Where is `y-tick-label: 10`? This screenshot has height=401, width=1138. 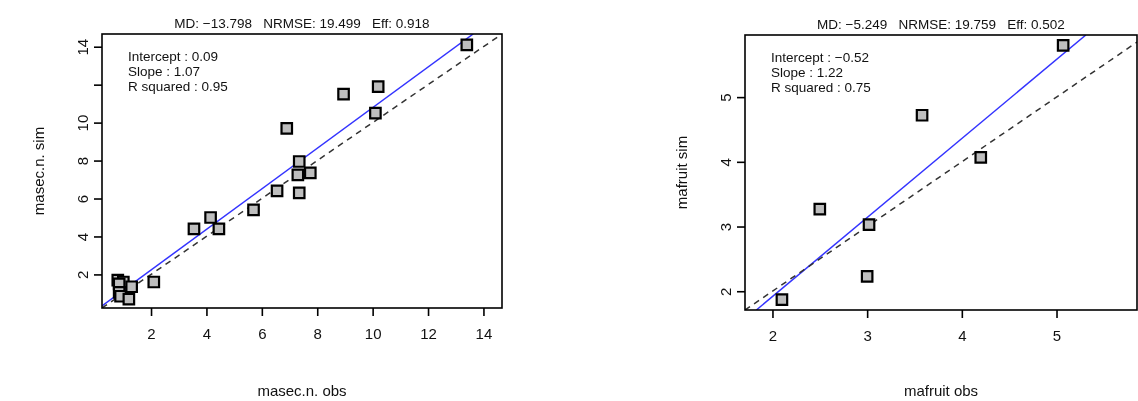 y-tick-label: 10 is located at coordinates (82, 123).